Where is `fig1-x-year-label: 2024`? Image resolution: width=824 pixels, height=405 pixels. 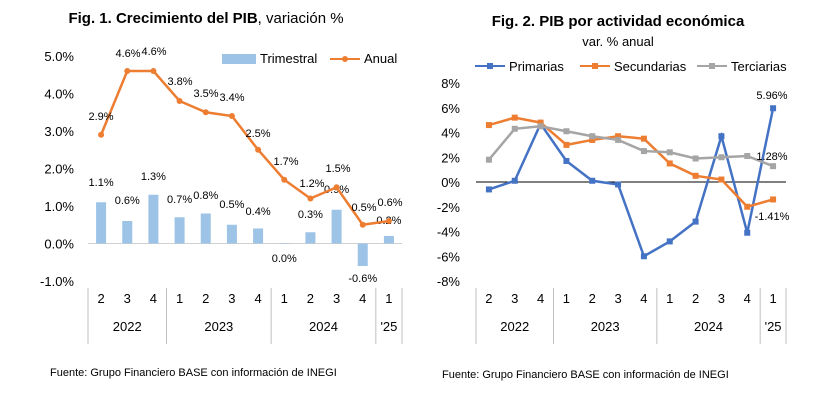
fig1-x-year-label: 2024 is located at coordinates (323, 326).